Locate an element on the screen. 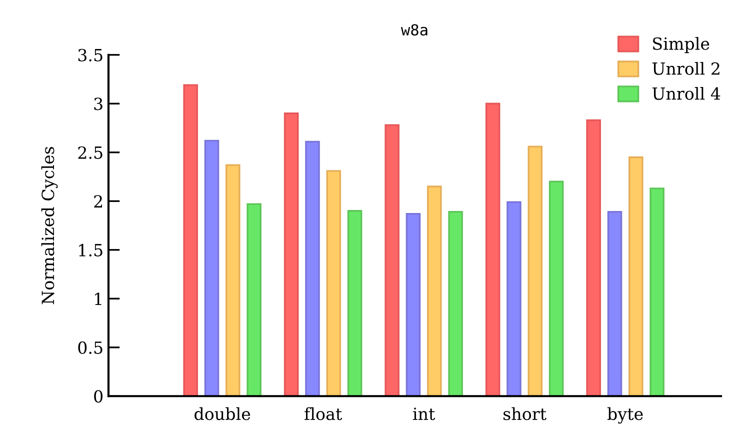  x-tick-label: float is located at coordinates (323, 413).